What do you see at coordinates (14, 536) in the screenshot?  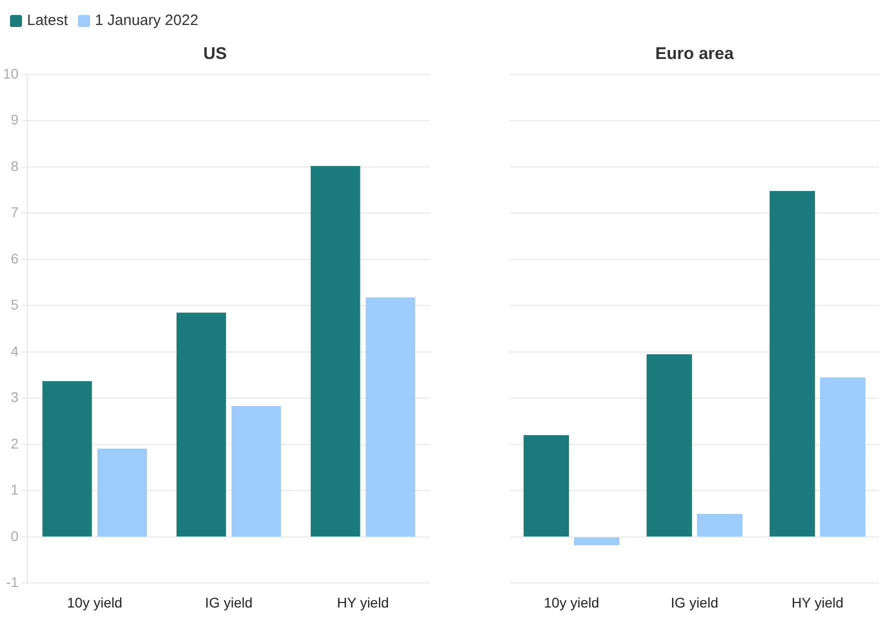 I see `y-tick-label: 0` at bounding box center [14, 536].